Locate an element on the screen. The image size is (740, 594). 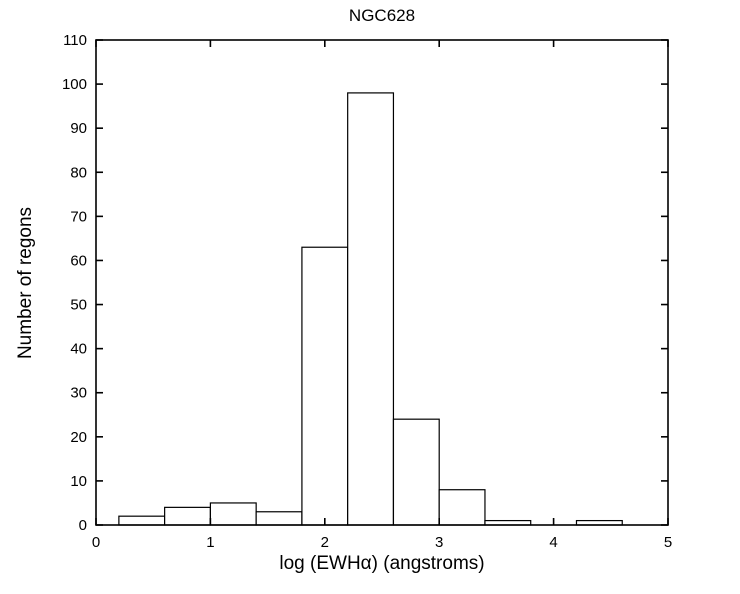
y-tick-label: 30 is located at coordinates (78, 393).